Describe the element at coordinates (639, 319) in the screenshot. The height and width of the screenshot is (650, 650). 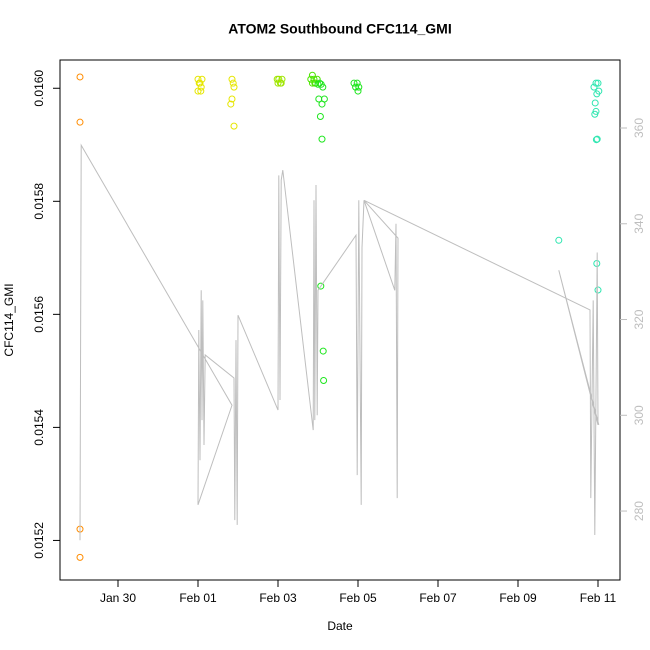
I see `y2-tick-label: 320` at that location.